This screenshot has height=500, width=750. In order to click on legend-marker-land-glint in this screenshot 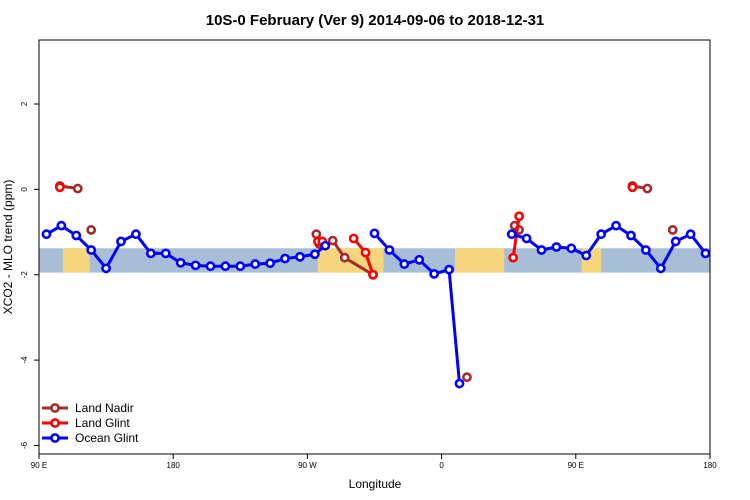, I will do `click(55, 423)`.